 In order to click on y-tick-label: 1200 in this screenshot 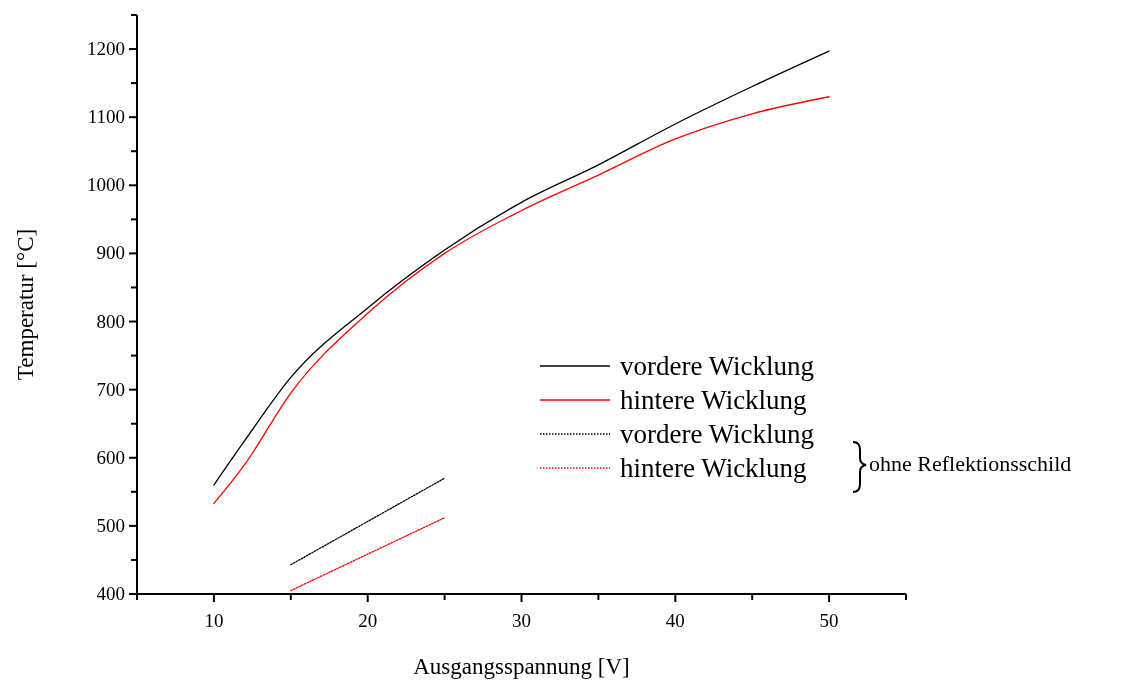, I will do `click(106, 49)`.